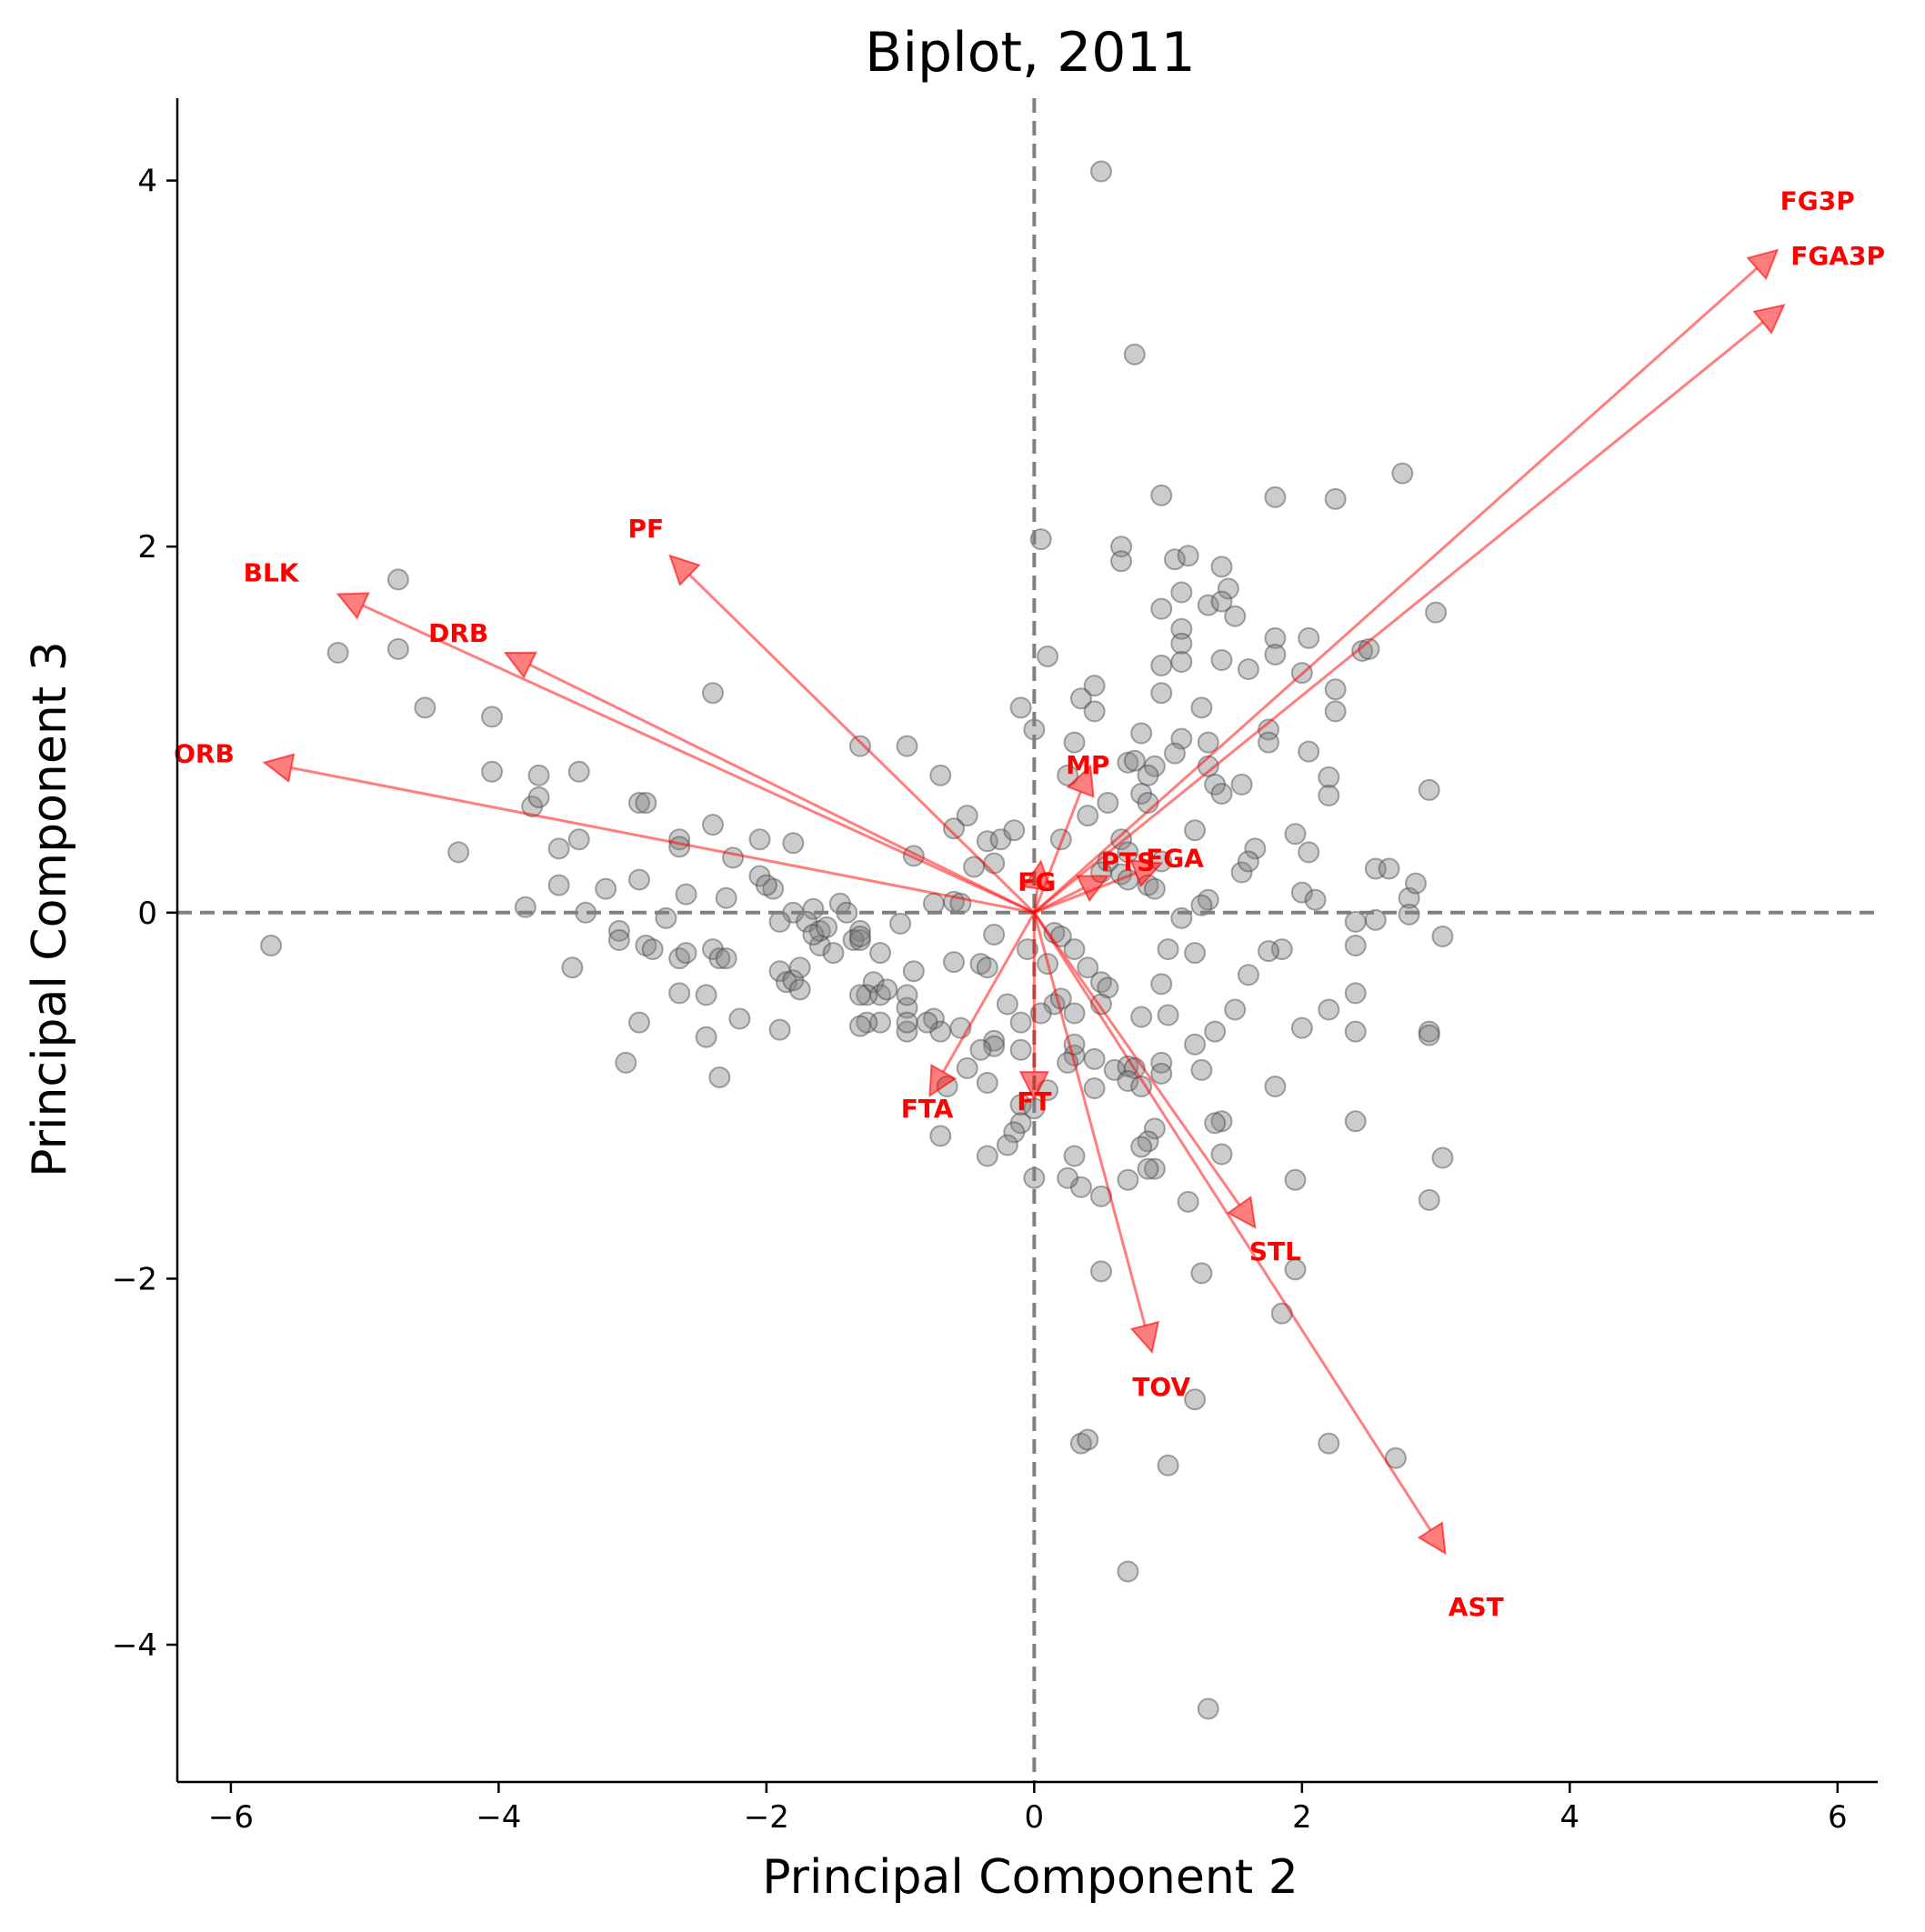 This screenshot has width=1925, height=1932. What do you see at coordinates (766, 1817) in the screenshot?
I see `x-tick-label: −2` at bounding box center [766, 1817].